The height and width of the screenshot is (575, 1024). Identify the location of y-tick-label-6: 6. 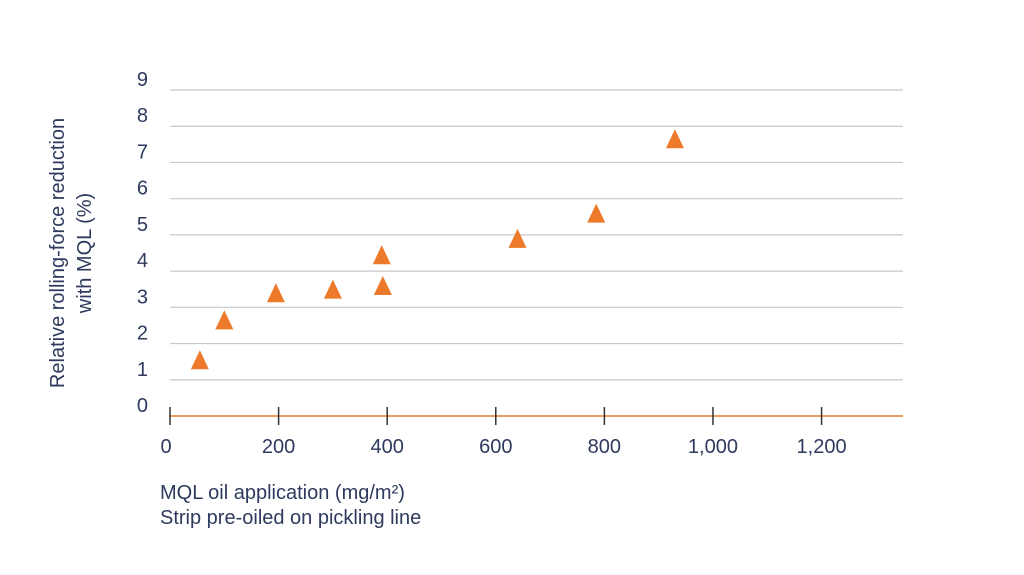
(142, 189).